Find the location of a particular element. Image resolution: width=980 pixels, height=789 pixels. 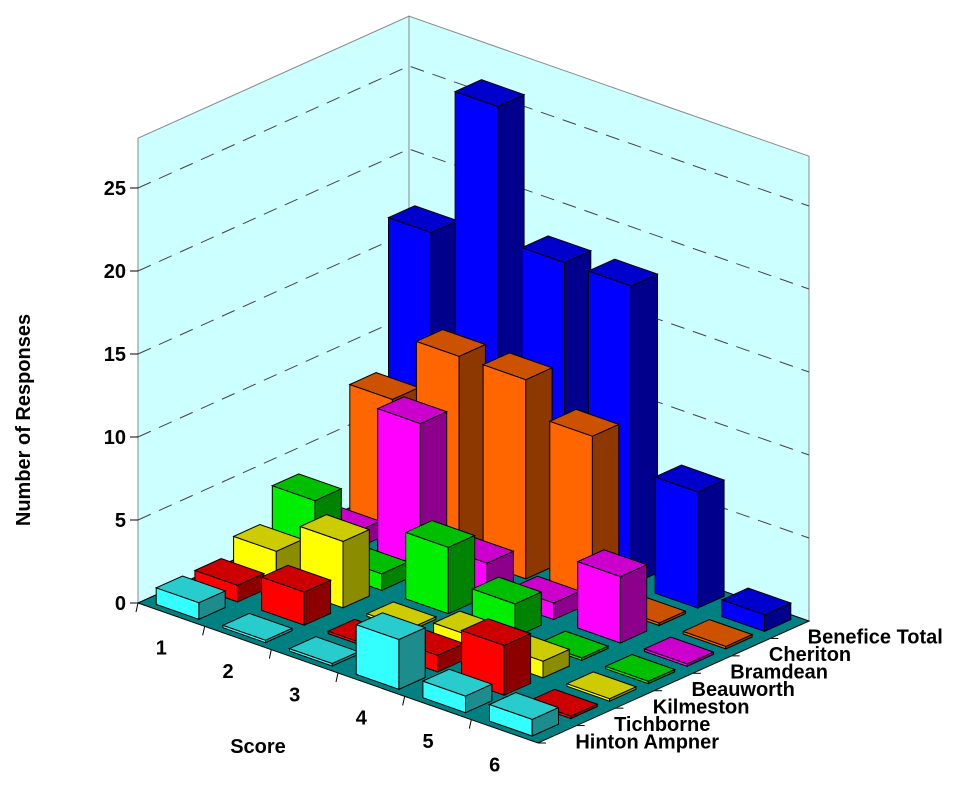

y-tick-label: 5 is located at coordinates (120, 521).